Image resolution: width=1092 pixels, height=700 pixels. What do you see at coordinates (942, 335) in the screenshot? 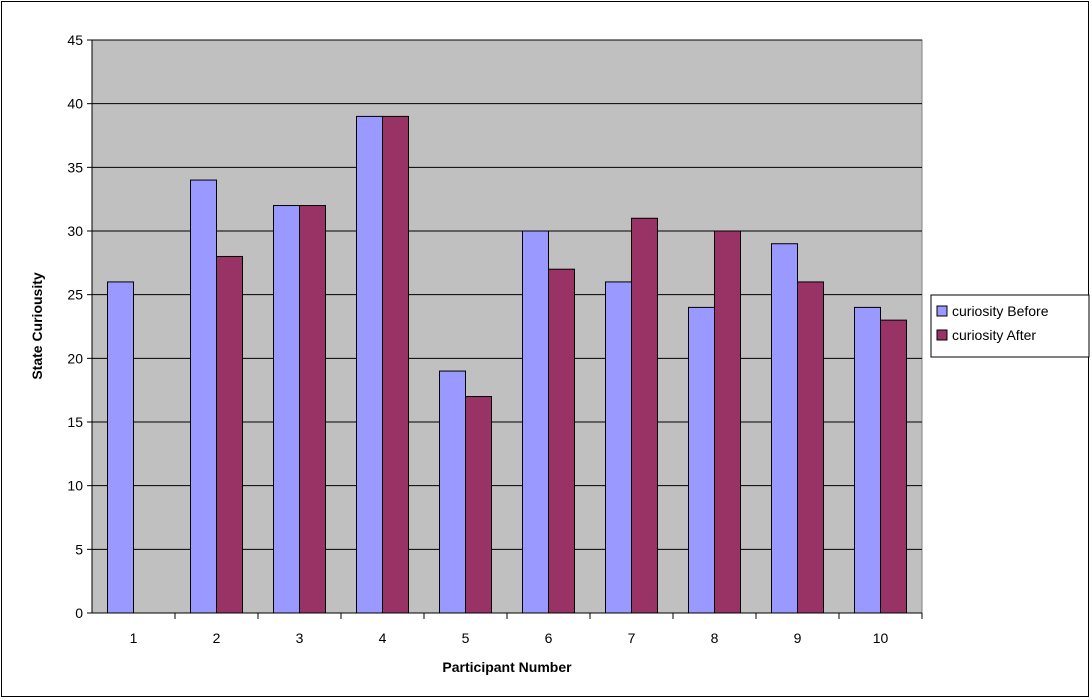
I see `legend-swatch-after` at bounding box center [942, 335].